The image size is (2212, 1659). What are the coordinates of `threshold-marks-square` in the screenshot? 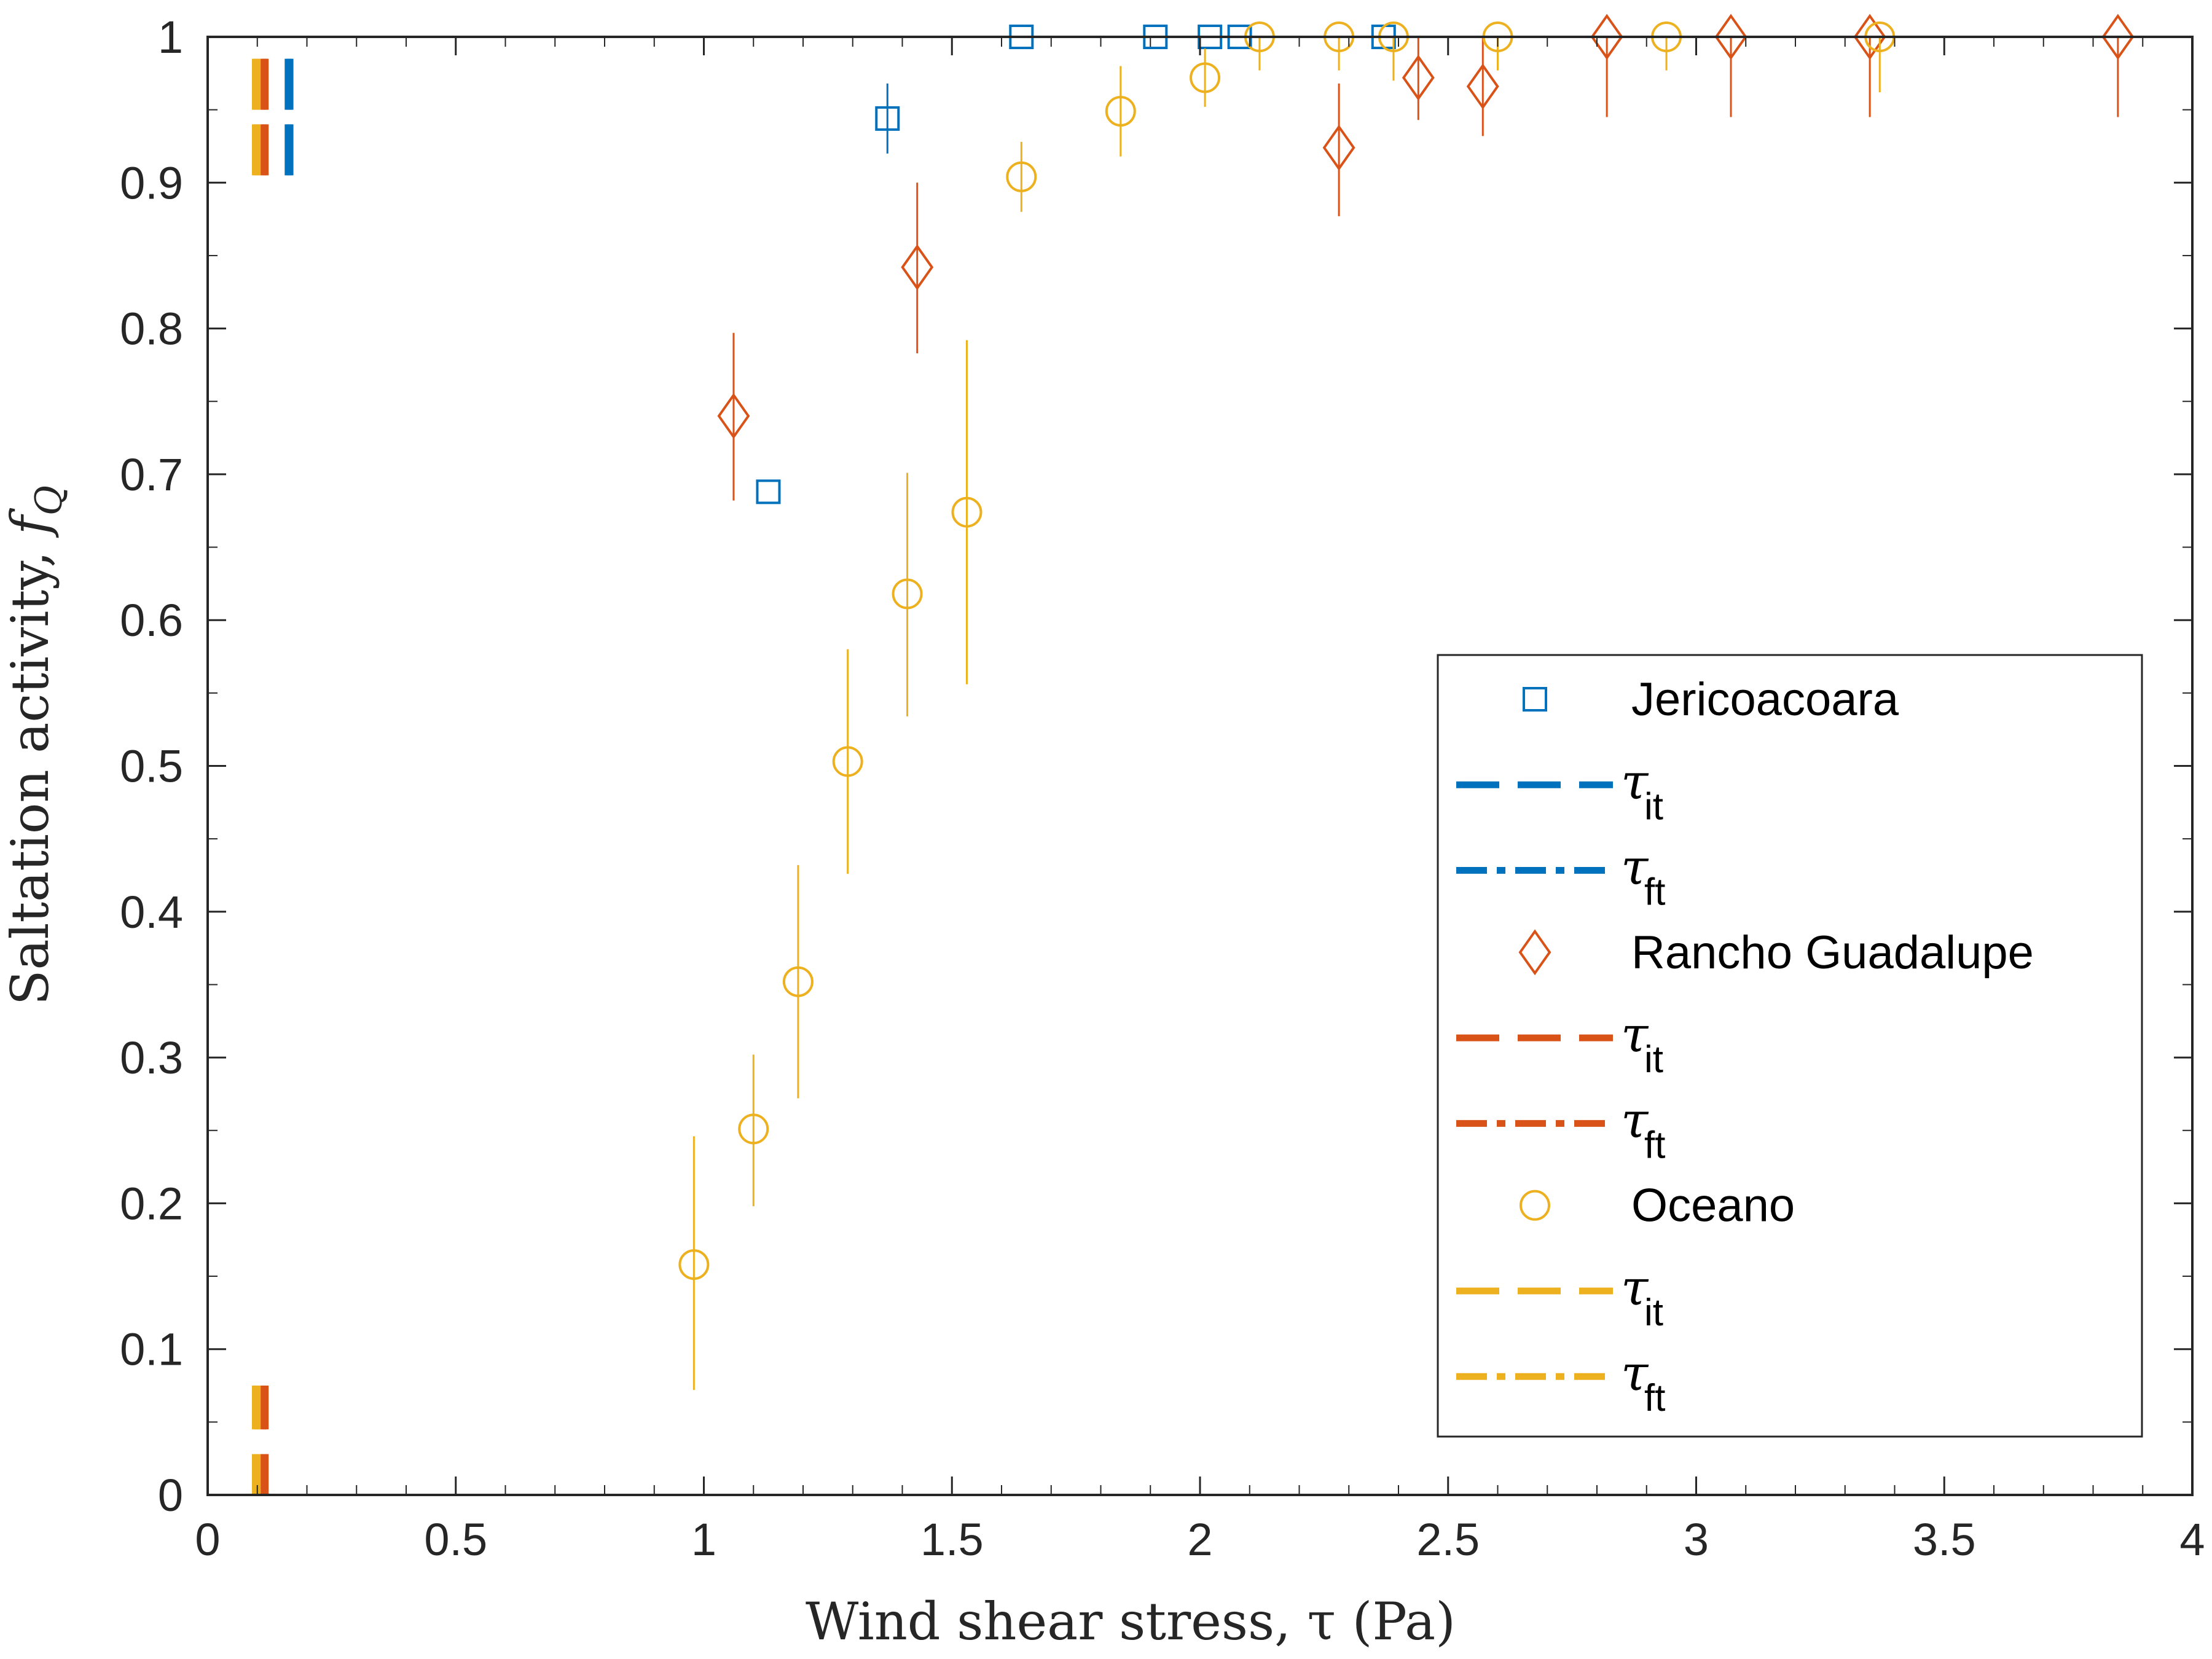 It's located at (289, 117).